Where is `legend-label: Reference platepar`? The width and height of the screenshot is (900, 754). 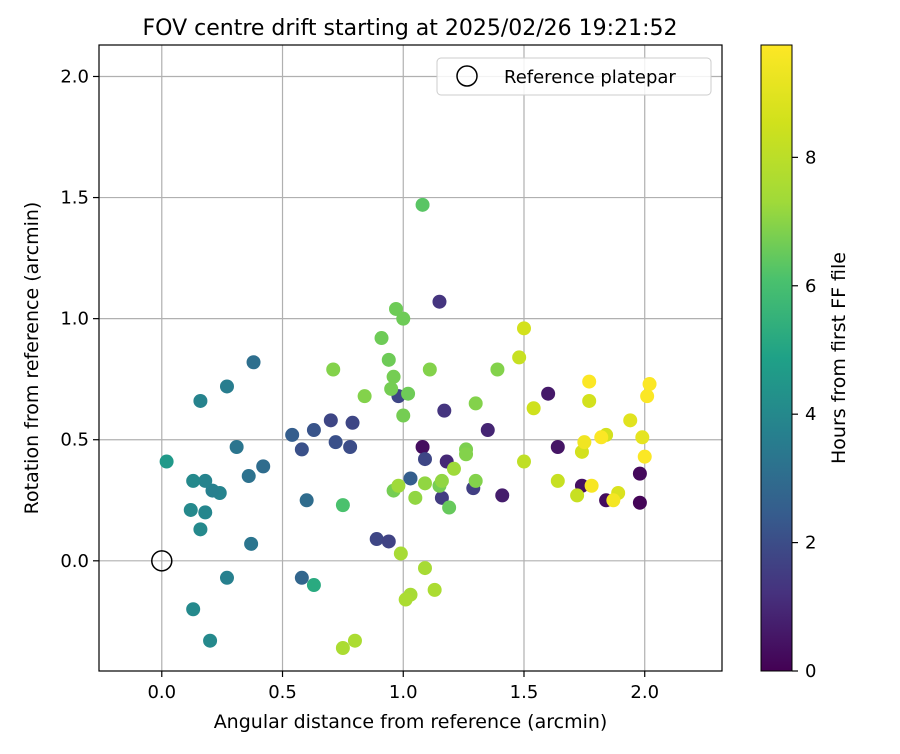 legend-label: Reference platepar is located at coordinates (590, 77).